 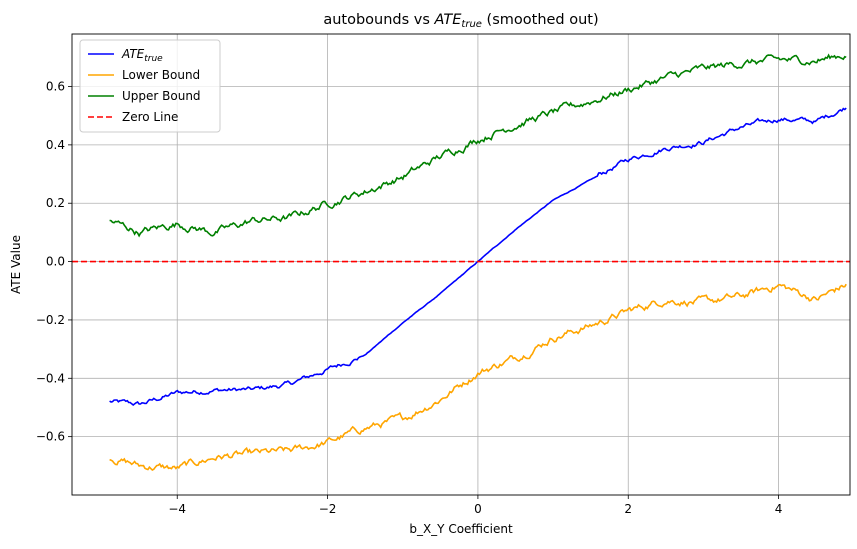 What do you see at coordinates (161, 96) in the screenshot?
I see `legend-label-upper-bound: Upper Bound` at bounding box center [161, 96].